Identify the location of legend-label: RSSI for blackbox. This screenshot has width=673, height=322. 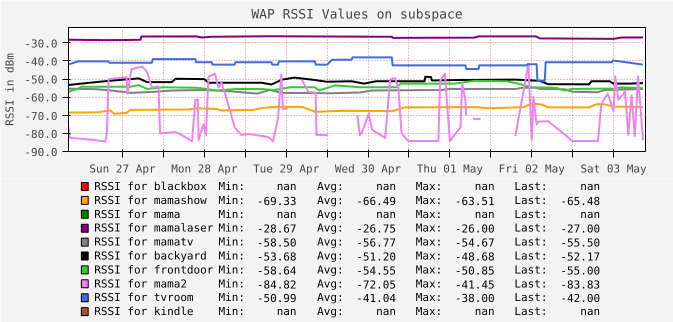
(151, 186).